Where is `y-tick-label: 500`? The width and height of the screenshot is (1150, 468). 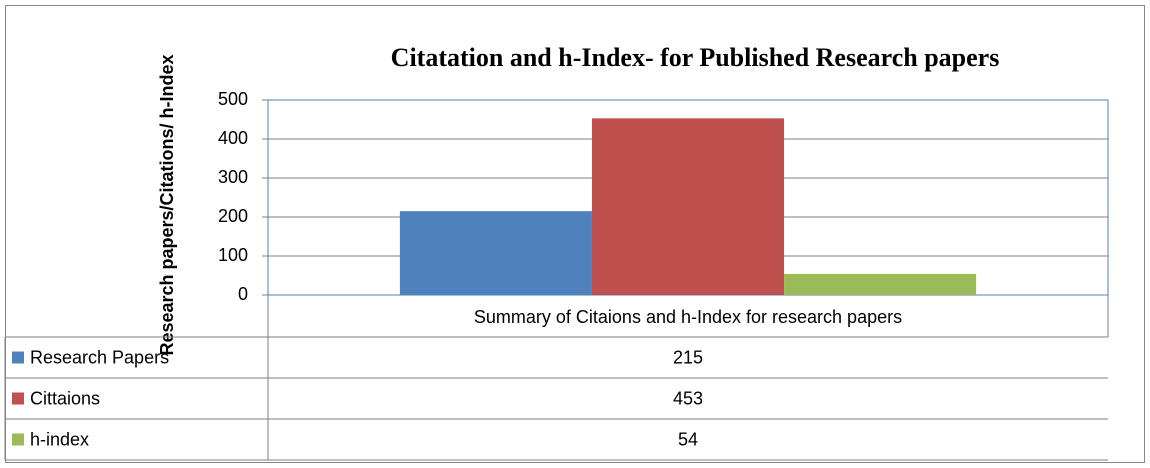 y-tick-label: 500 is located at coordinates (233, 99).